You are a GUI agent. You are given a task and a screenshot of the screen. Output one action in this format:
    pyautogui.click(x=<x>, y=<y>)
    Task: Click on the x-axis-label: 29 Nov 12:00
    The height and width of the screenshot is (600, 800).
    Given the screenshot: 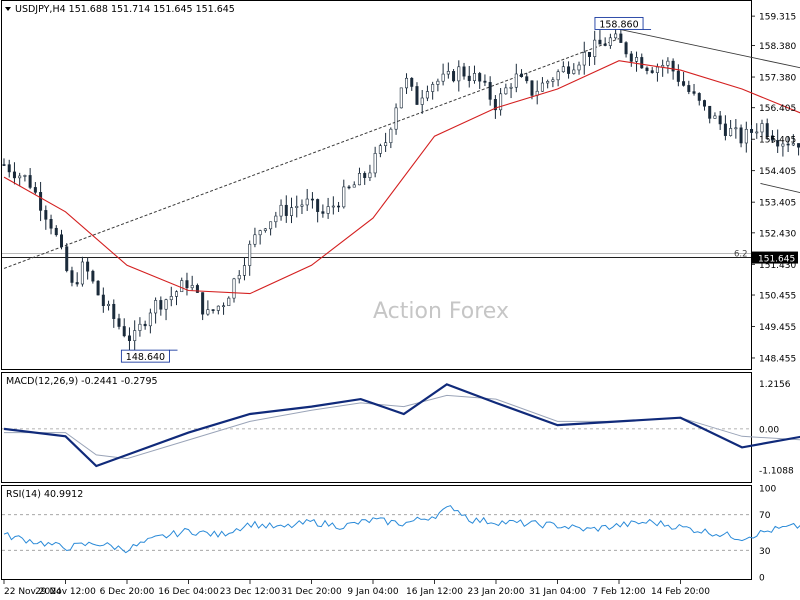 What is the action you would take?
    pyautogui.click(x=65, y=592)
    